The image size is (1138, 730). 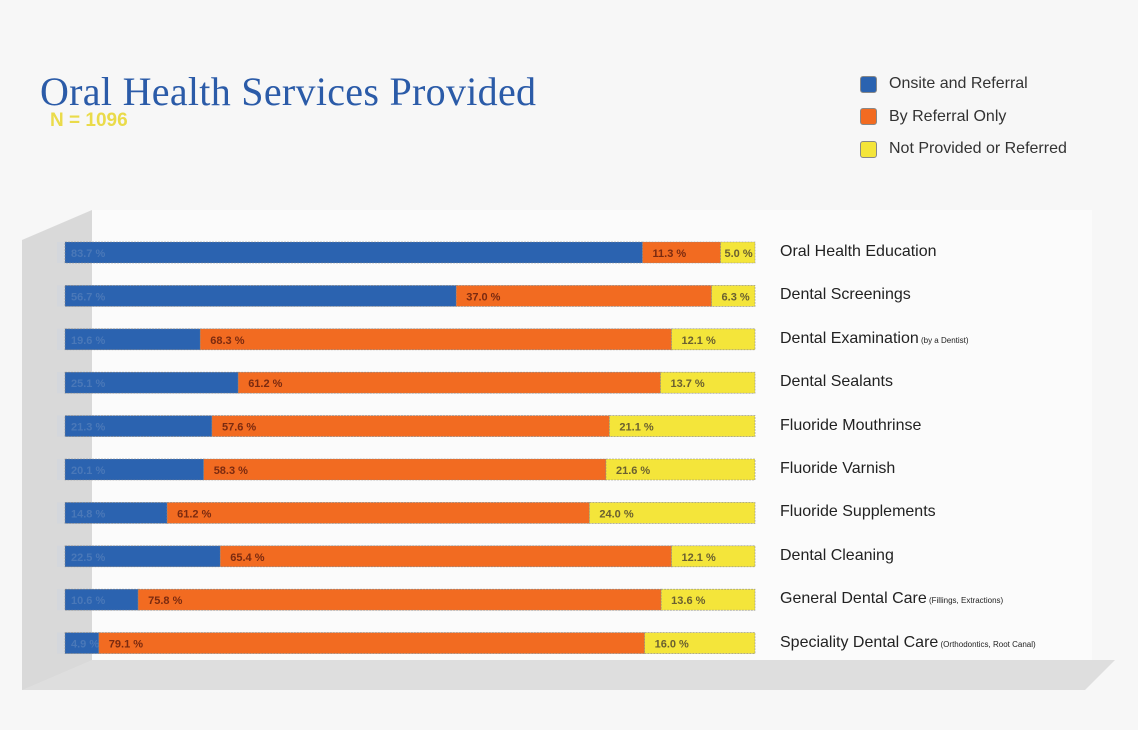 What do you see at coordinates (88, 428) in the screenshot?
I see `data-label: 21.3 %` at bounding box center [88, 428].